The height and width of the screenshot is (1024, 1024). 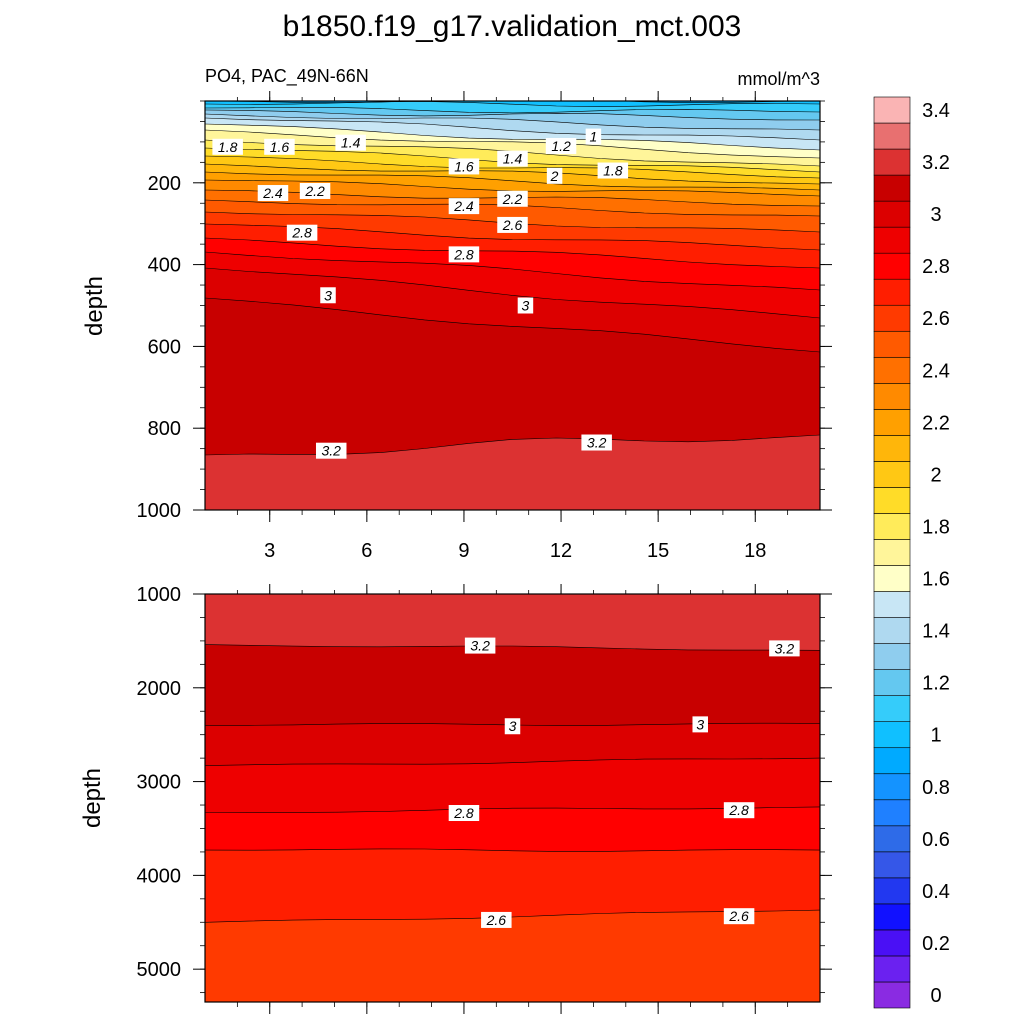 I want to click on top-y-tick-label: 400, so click(x=164, y=266).